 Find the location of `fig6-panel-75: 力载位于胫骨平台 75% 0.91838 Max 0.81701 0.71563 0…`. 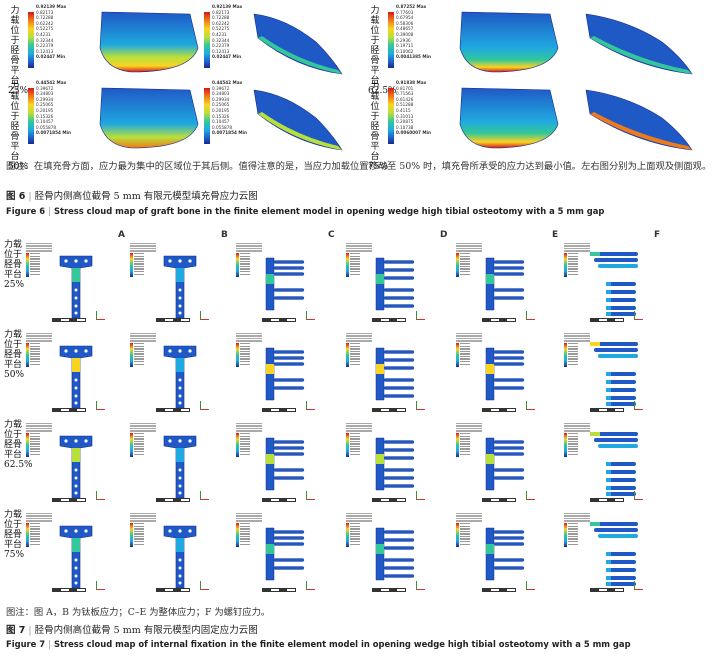

fig6-panel-75: 力载位于胫骨平台 75% 0.91838 Max 0.81701 0.71563 0… is located at coordinates (538, 126).